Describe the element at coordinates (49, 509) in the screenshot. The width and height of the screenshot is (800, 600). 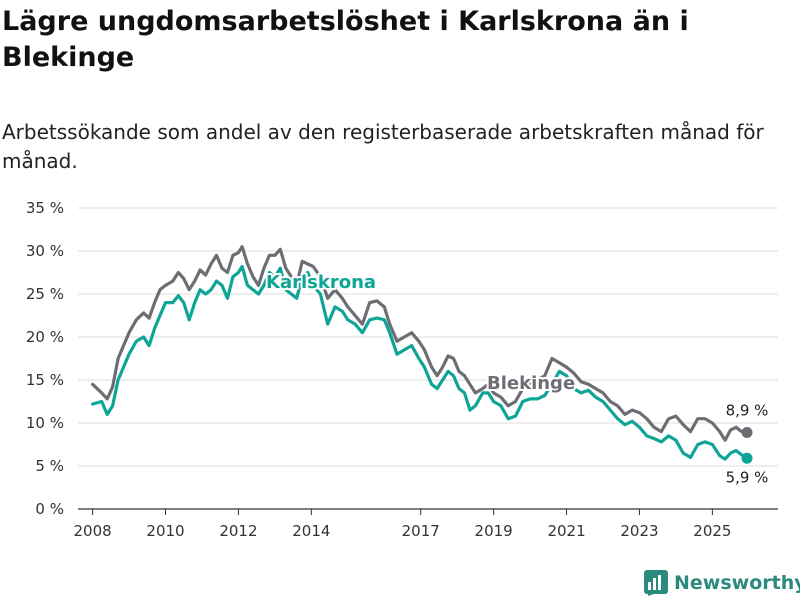
I see `y-tick-label: 0 %` at that location.